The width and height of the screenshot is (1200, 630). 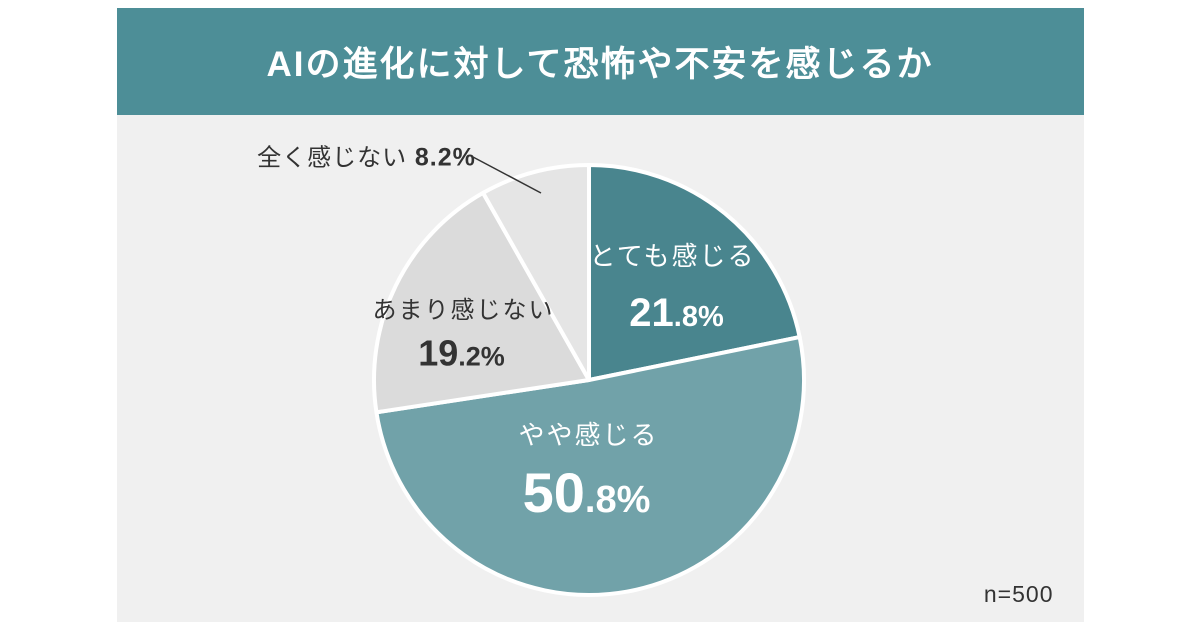 I want to click on chart-title-bar: AIの進化に対して恐怖や不安を感じるか, so click(x=600, y=61).